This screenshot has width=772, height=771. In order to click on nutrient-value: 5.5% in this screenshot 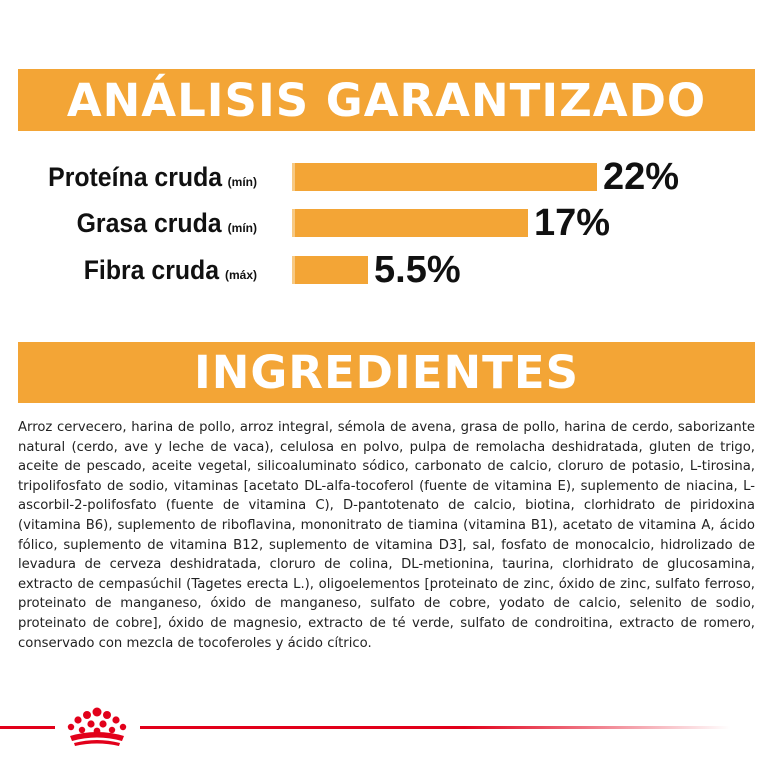, I will do `click(417, 269)`.